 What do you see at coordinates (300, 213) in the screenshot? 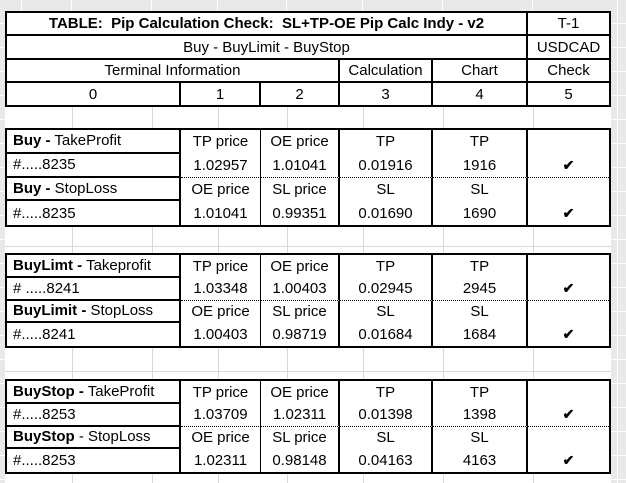
I see `value-cell: 0.99351` at bounding box center [300, 213].